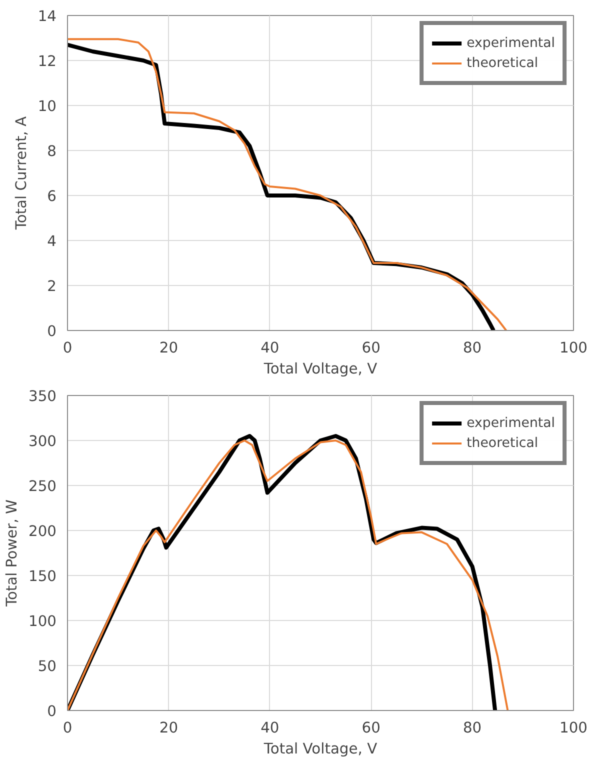 Image resolution: width=598 pixels, height=765 pixels. I want to click on y-tick-label: 10, so click(47, 106).